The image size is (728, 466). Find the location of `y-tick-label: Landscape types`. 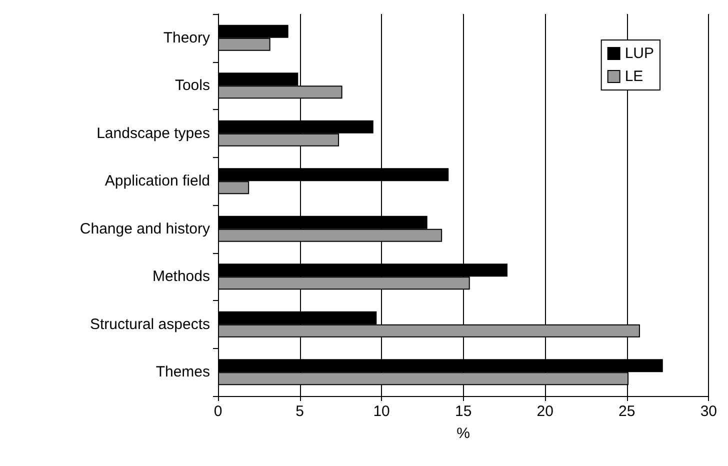

y-tick-label: Landscape types is located at coordinates (153, 133).